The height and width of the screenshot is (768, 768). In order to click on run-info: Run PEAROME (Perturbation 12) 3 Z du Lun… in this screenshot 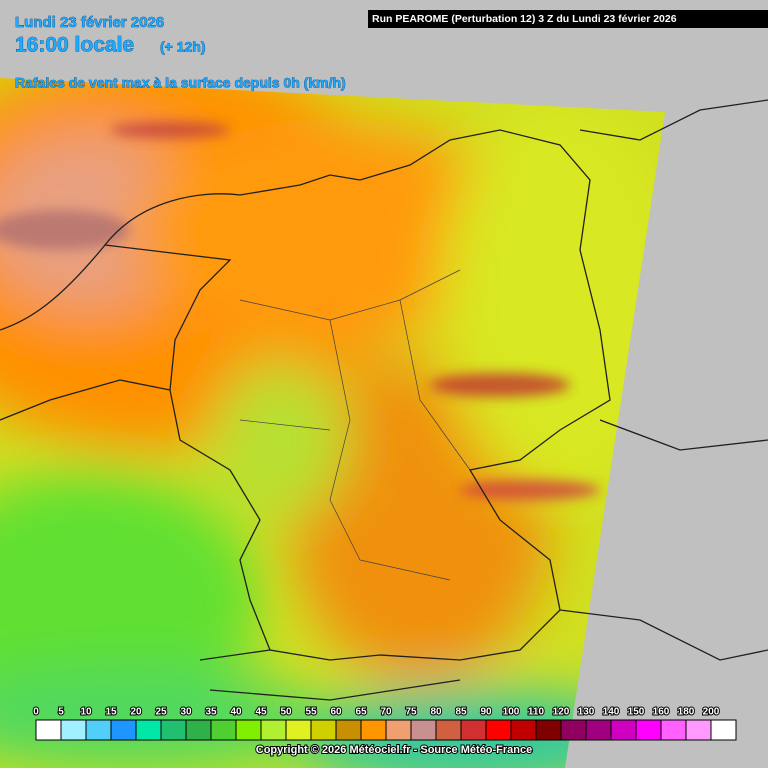, I will do `click(524, 19)`.